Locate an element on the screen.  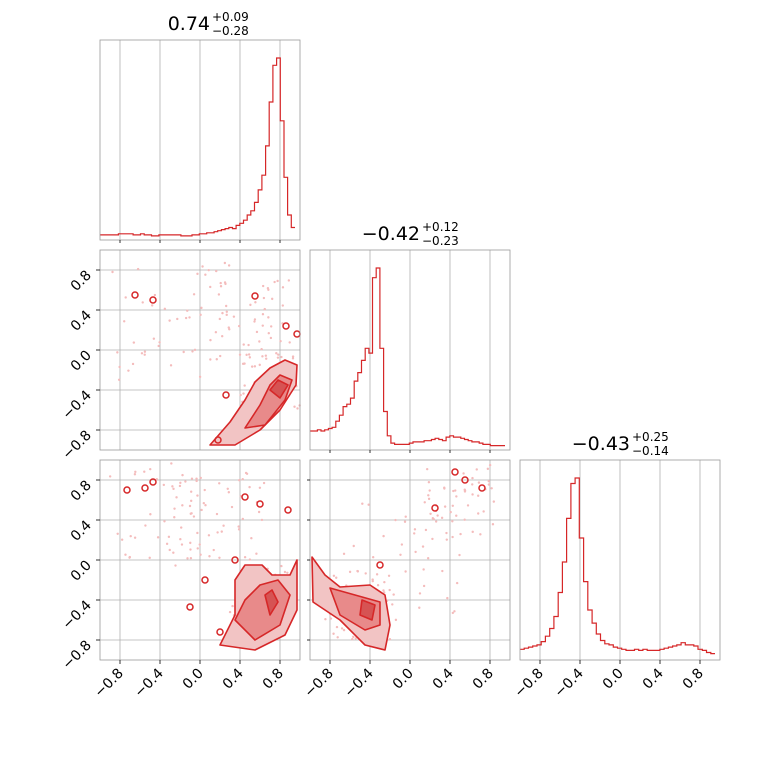
param-lower-error: −0.14 is located at coordinates (650, 451).